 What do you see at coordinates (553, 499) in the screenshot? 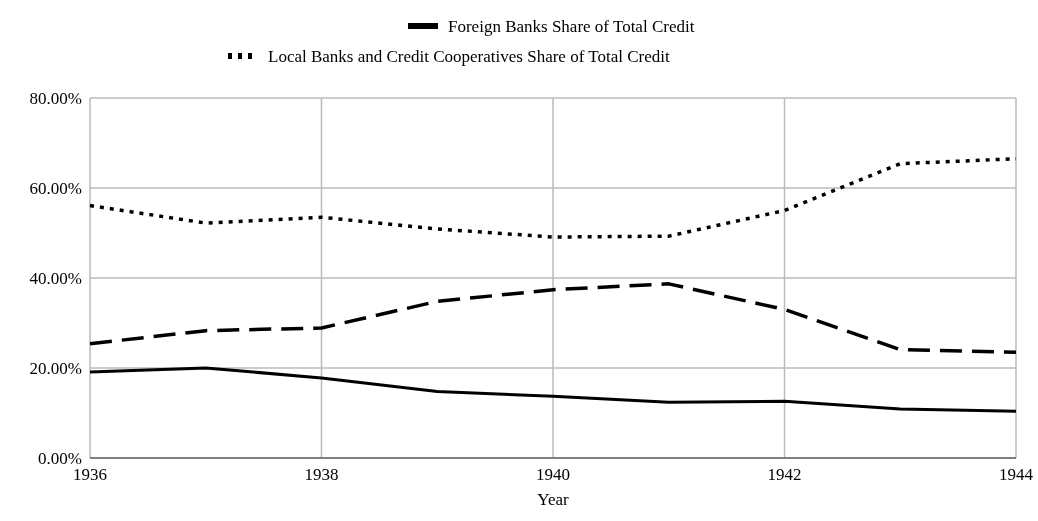
I see `x-axis-title: Year` at bounding box center [553, 499].